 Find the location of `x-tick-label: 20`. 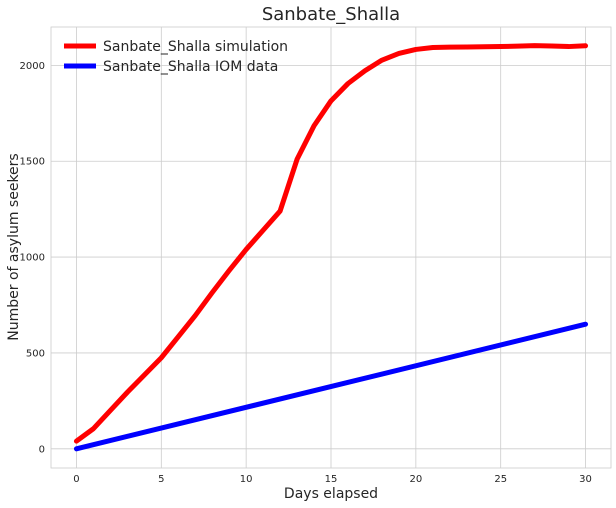

x-tick-label: 20 is located at coordinates (415, 479).